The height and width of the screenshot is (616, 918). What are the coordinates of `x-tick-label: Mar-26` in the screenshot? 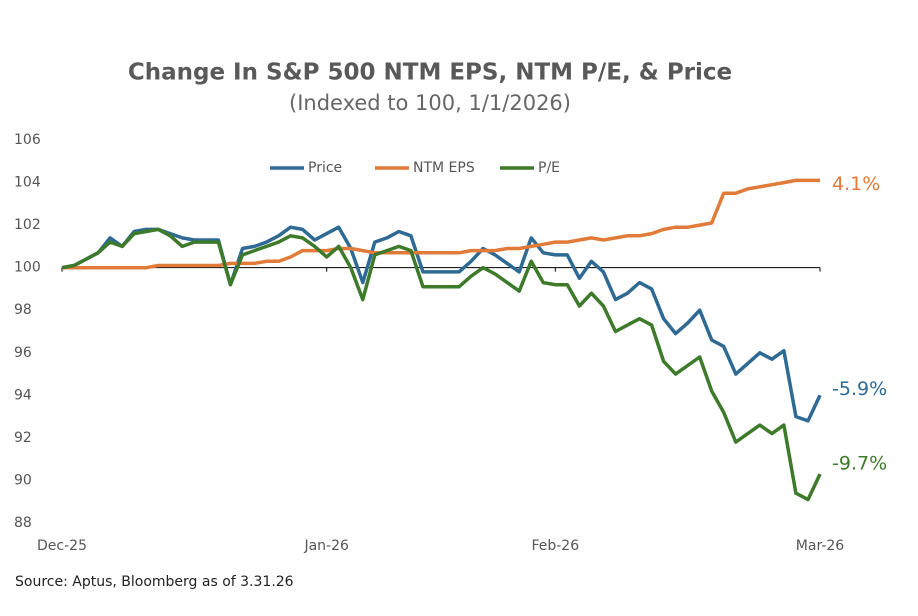 It's located at (820, 546).